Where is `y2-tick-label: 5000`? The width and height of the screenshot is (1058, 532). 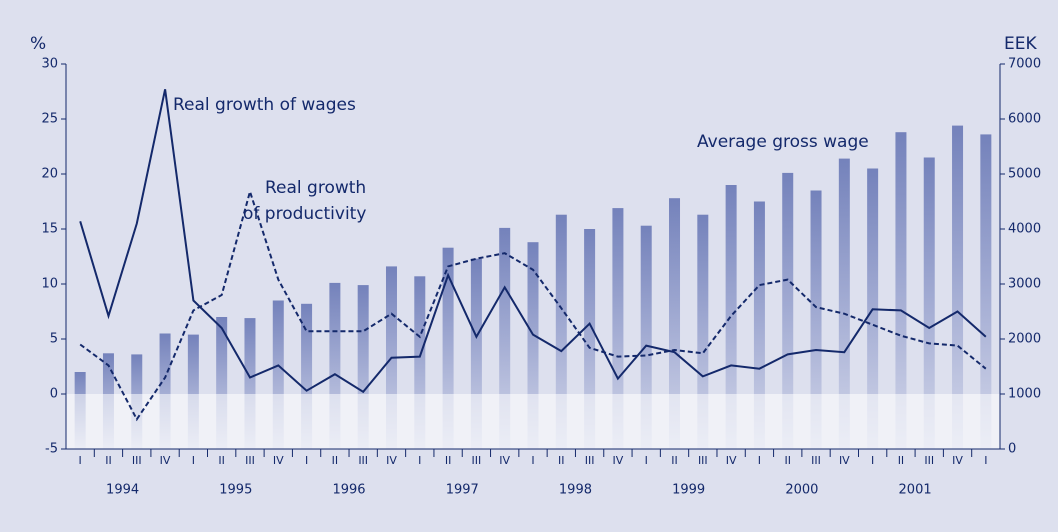
y2-tick-label: 5000 is located at coordinates (1024, 174).